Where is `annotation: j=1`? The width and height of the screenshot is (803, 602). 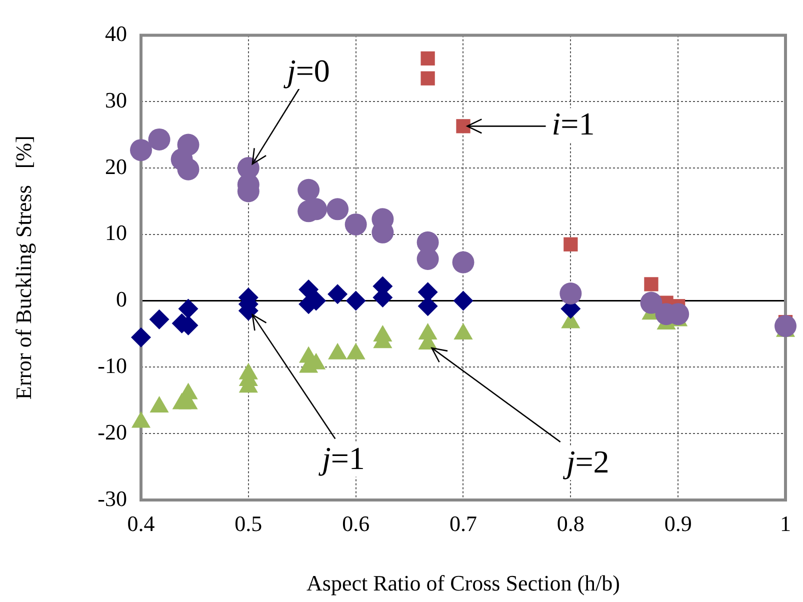
annotation: j=1 is located at coordinates (341, 458).